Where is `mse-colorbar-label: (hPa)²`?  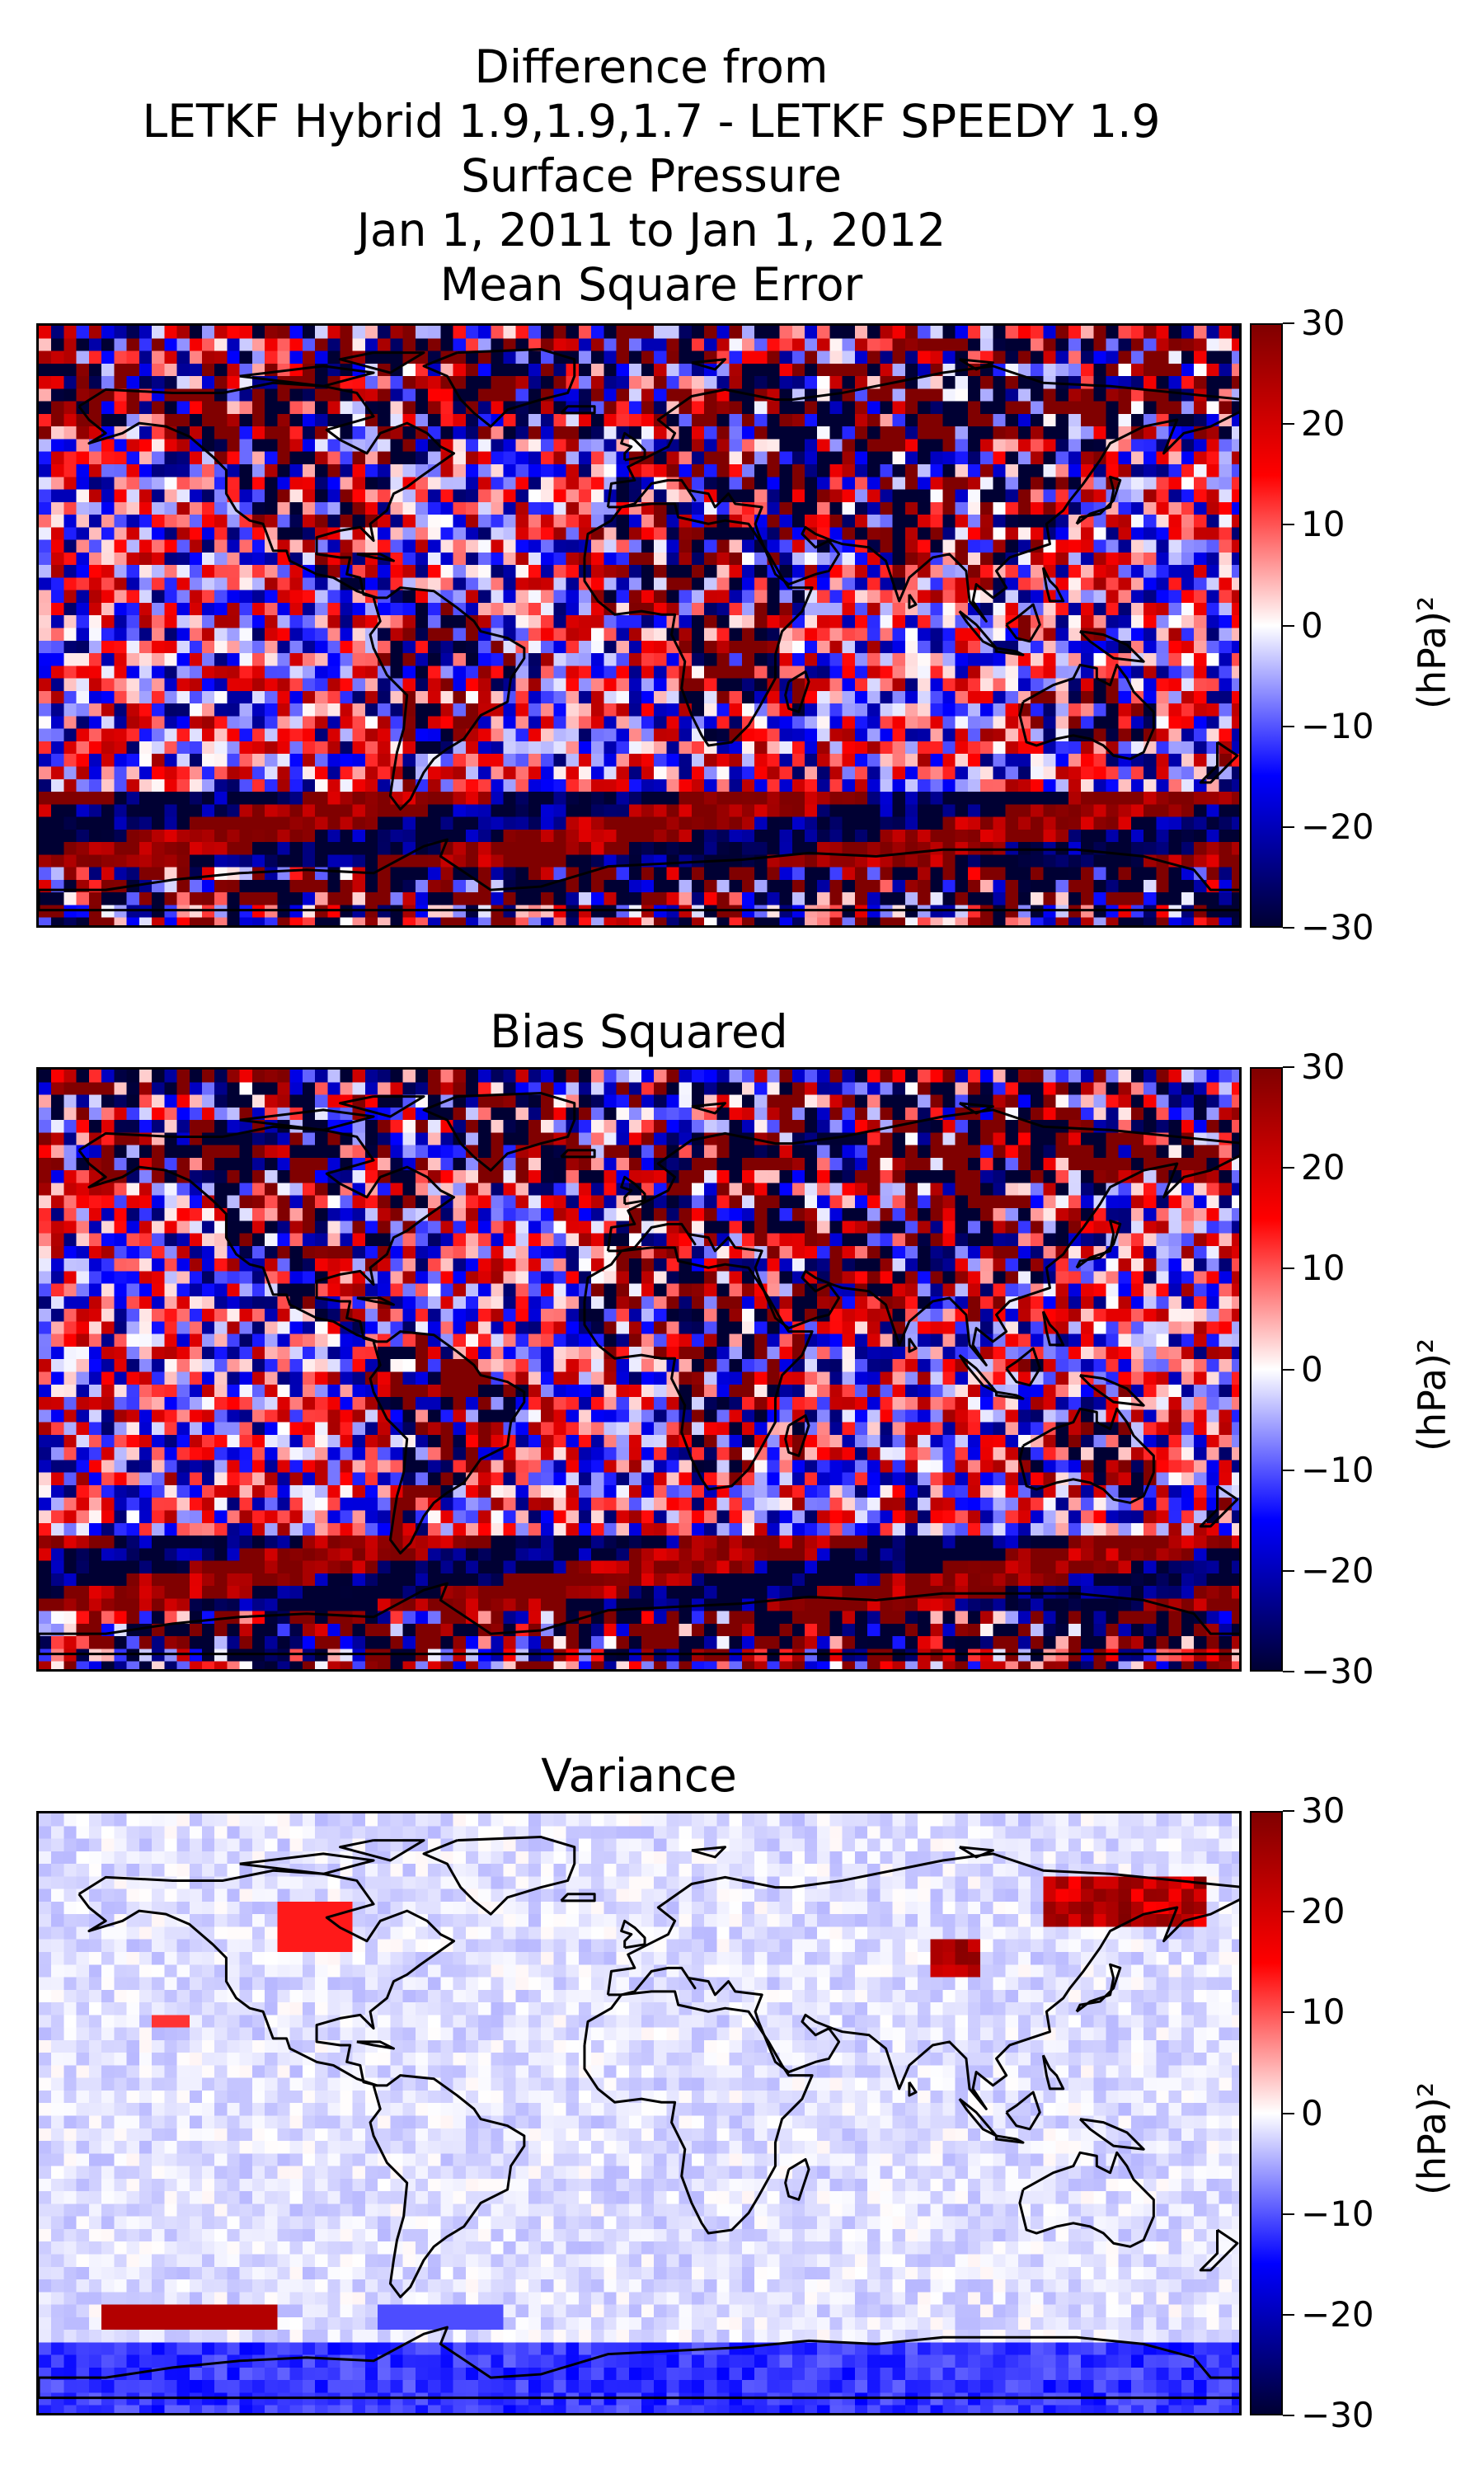 mse-colorbar-label: (hPa)² is located at coordinates (1432, 652).